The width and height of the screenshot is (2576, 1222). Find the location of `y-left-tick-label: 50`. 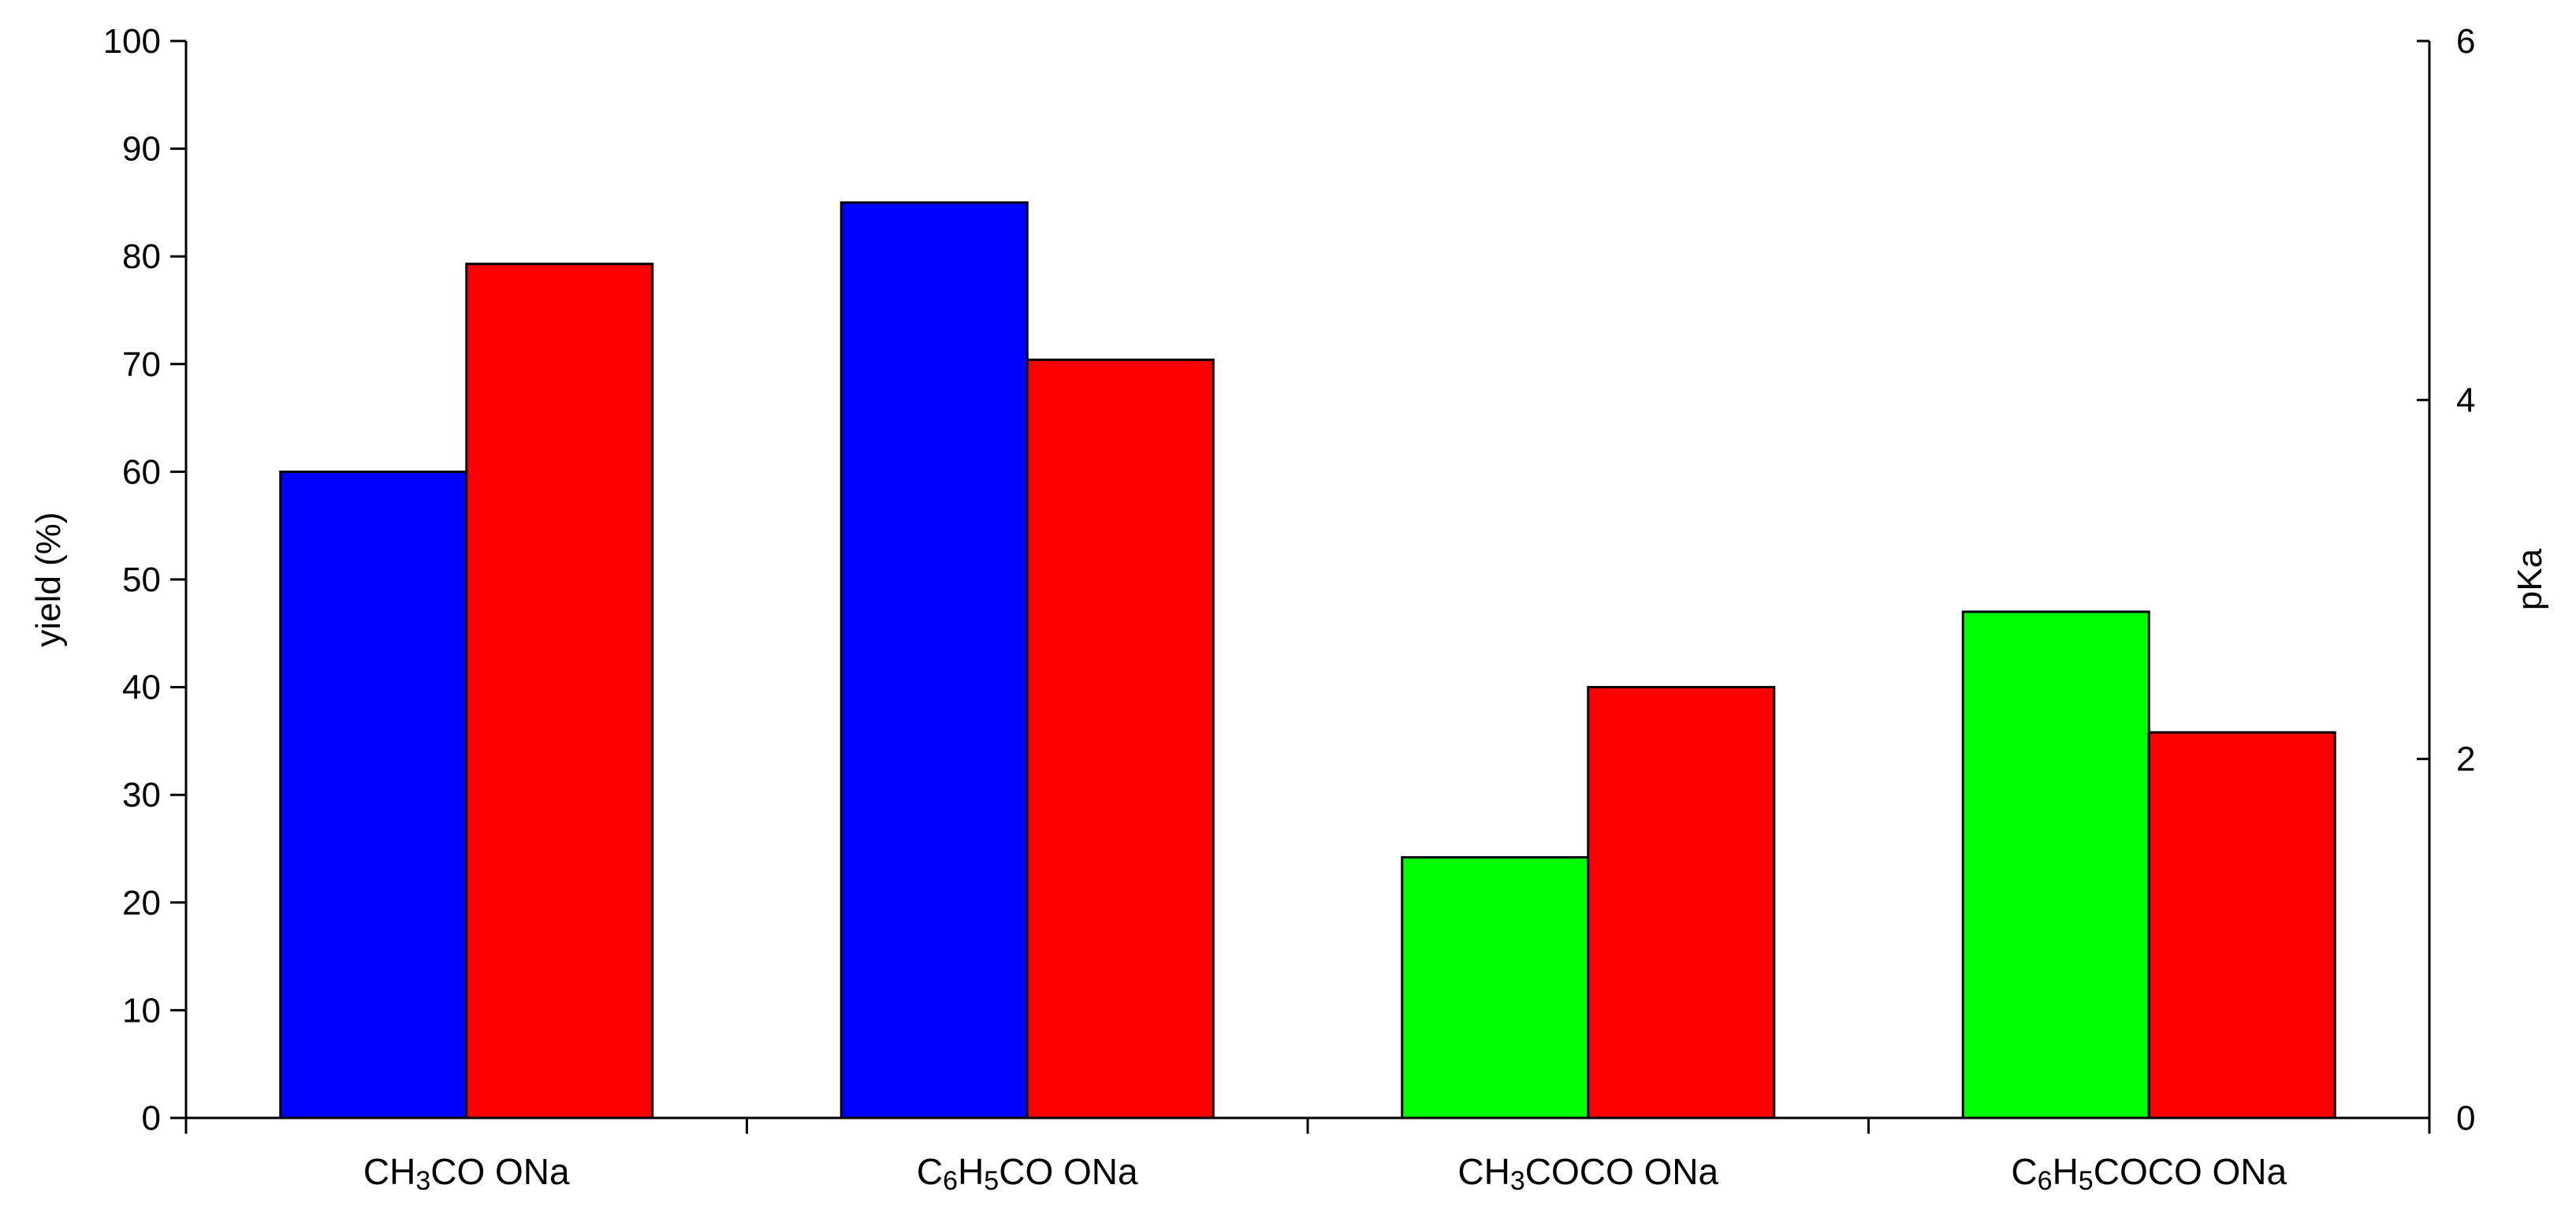

y-left-tick-label: 50 is located at coordinates (141, 580).